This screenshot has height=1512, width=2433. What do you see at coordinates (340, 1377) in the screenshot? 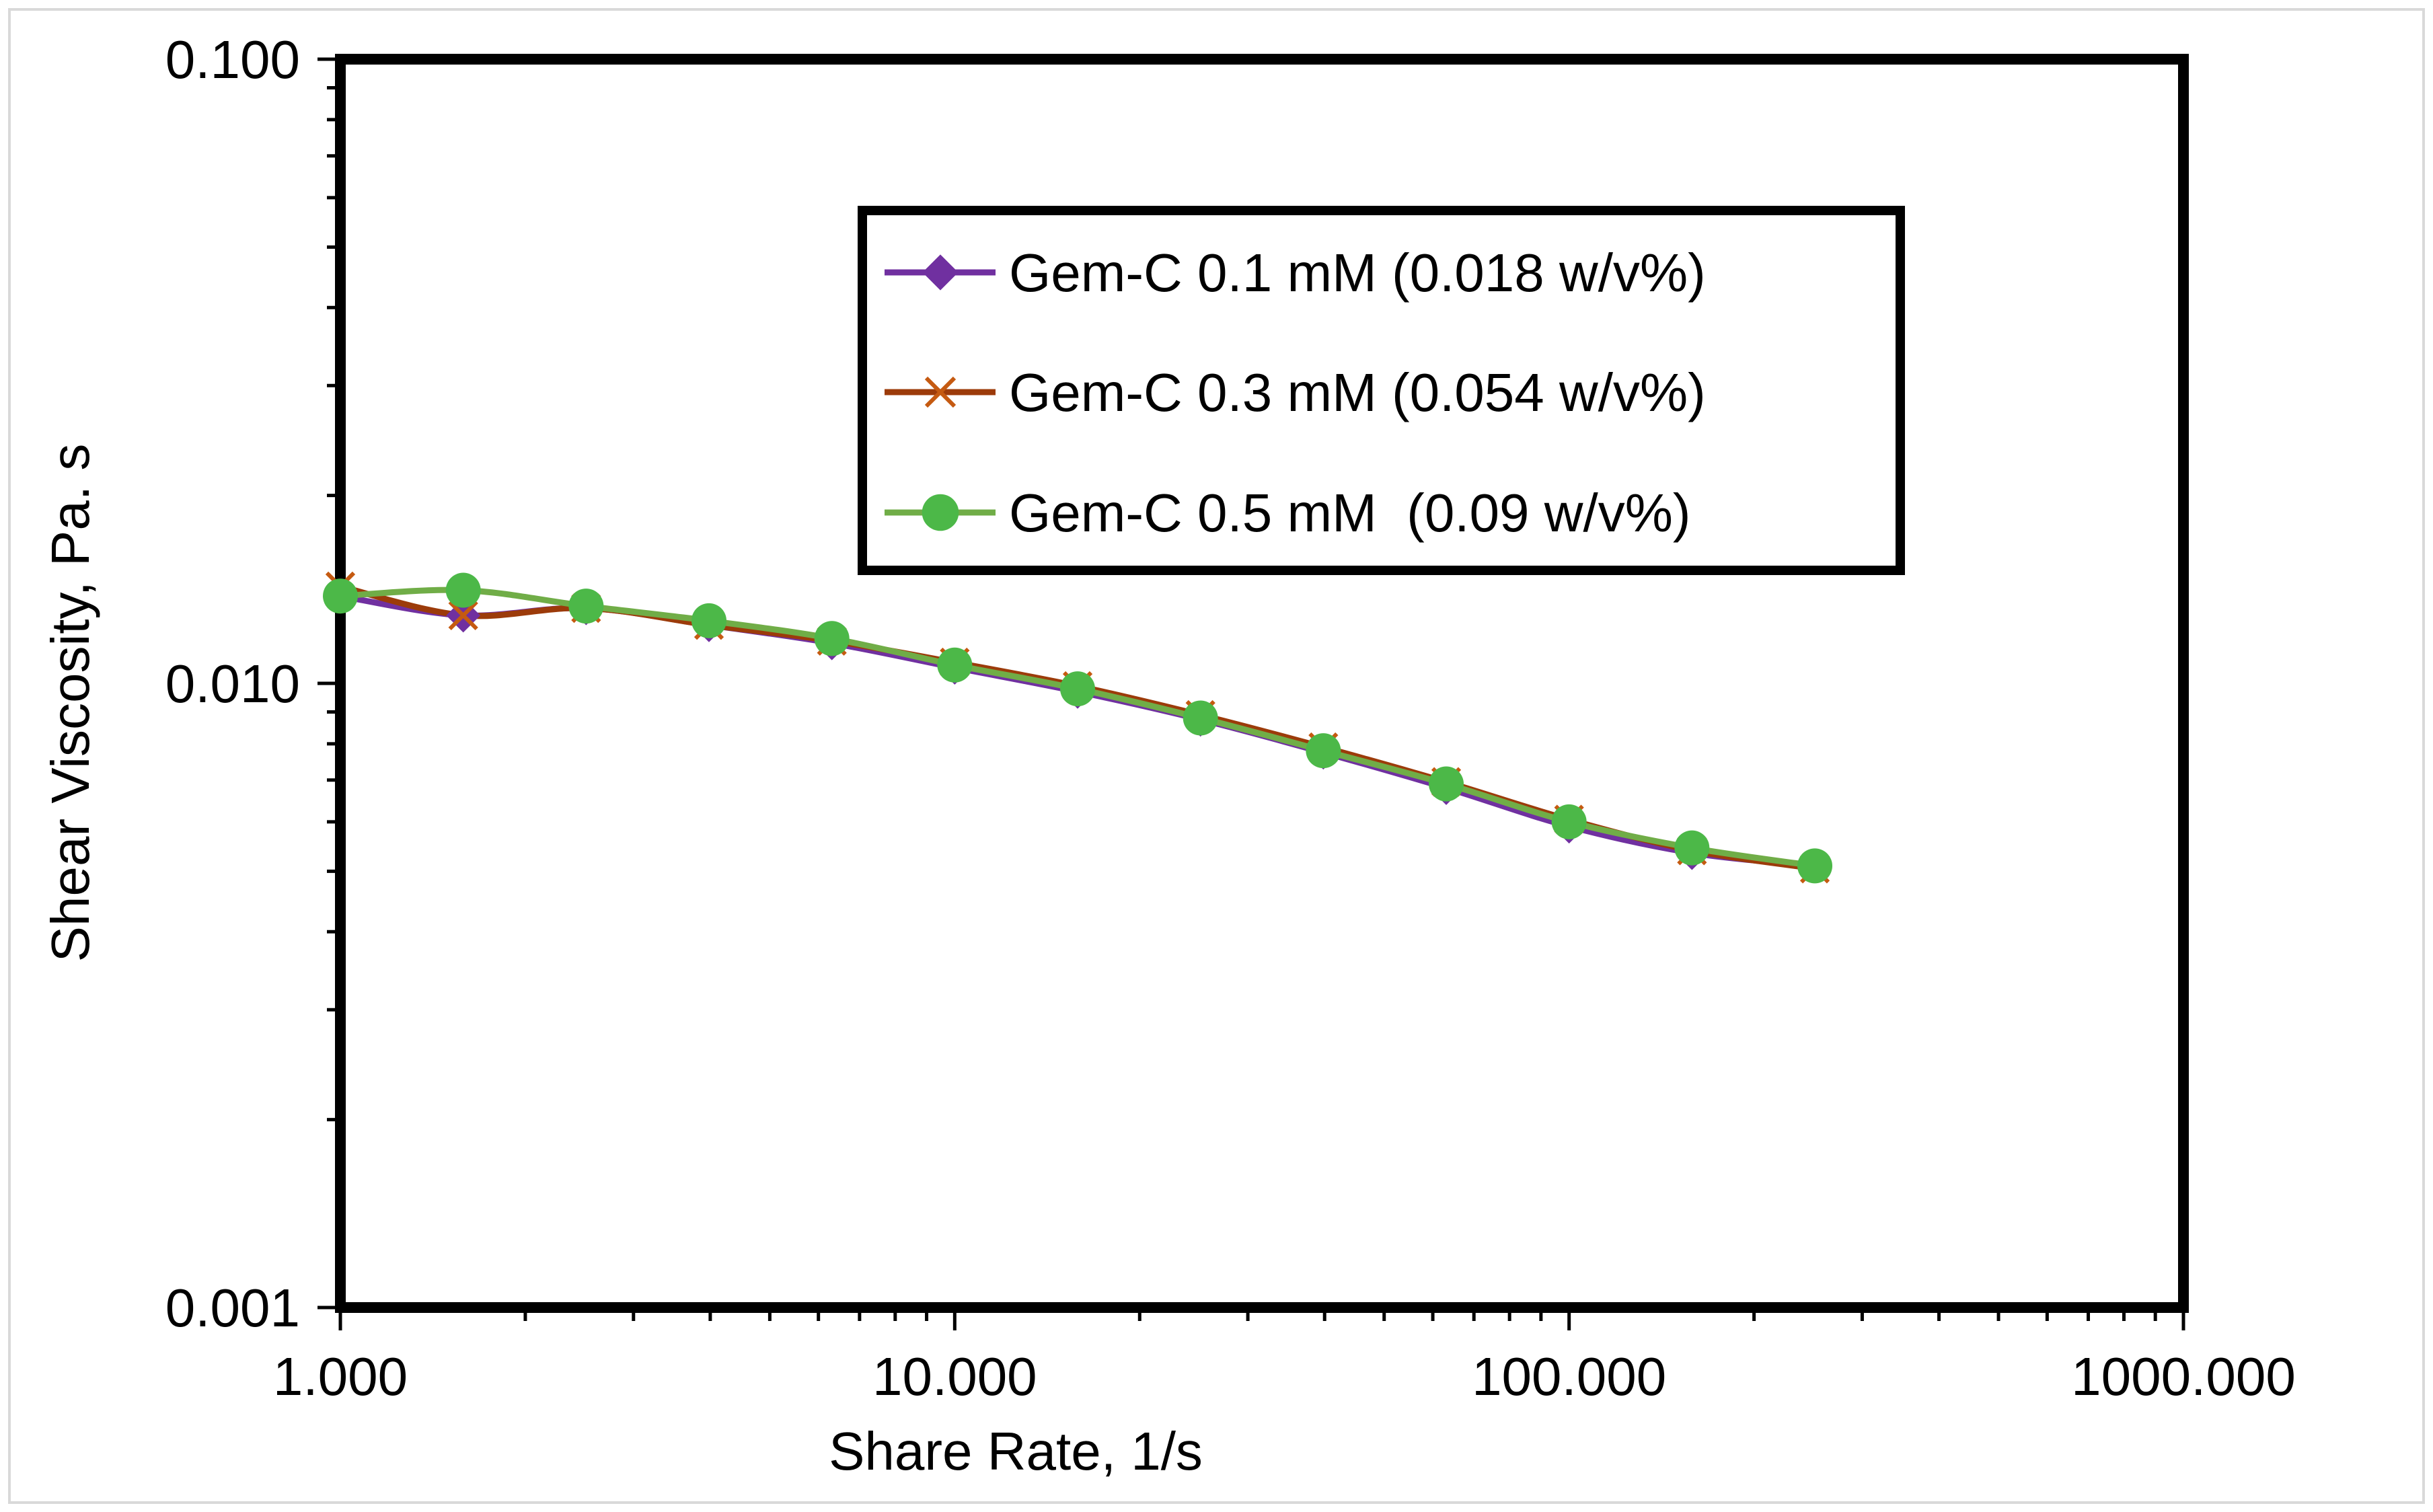
I see `x-tick-label: 1.000` at bounding box center [340, 1377].